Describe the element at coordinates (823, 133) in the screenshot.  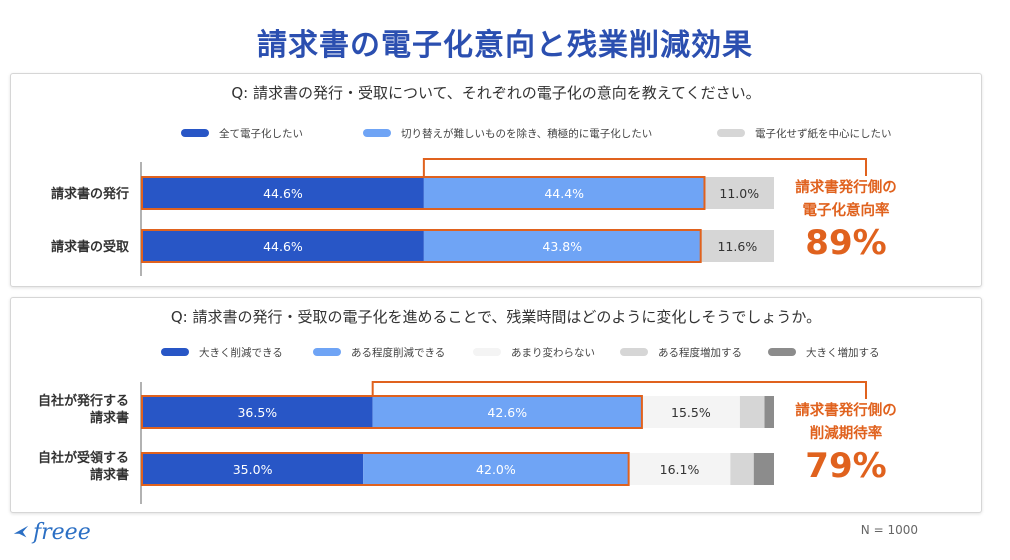
I see `legend-label: 電子化せず紙を中心にしたい` at that location.